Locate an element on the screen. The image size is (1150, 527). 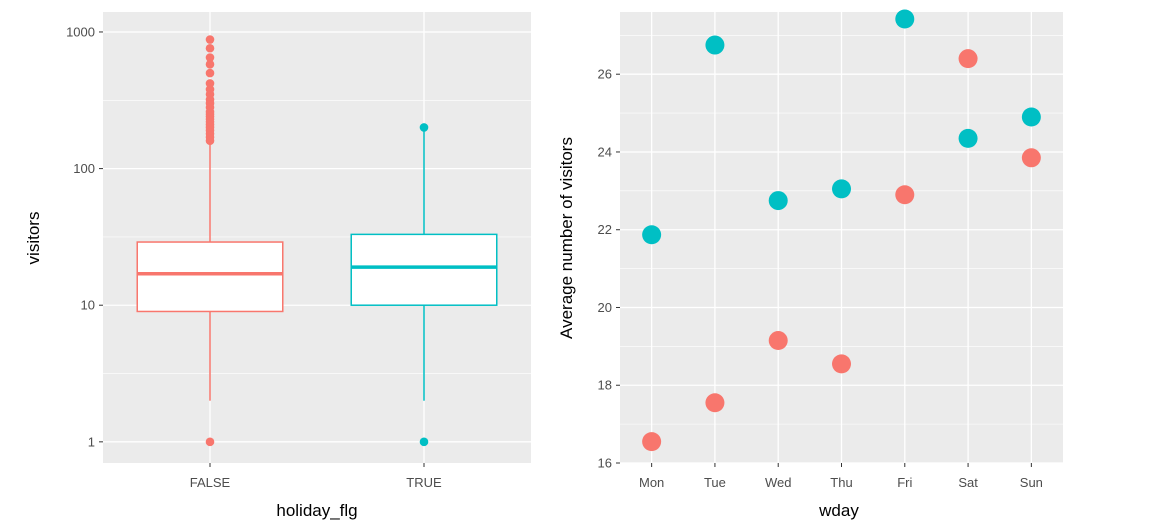
scatter-y-tick-labels: 16 18 20 22 24 26 is located at coordinates (605, 269).